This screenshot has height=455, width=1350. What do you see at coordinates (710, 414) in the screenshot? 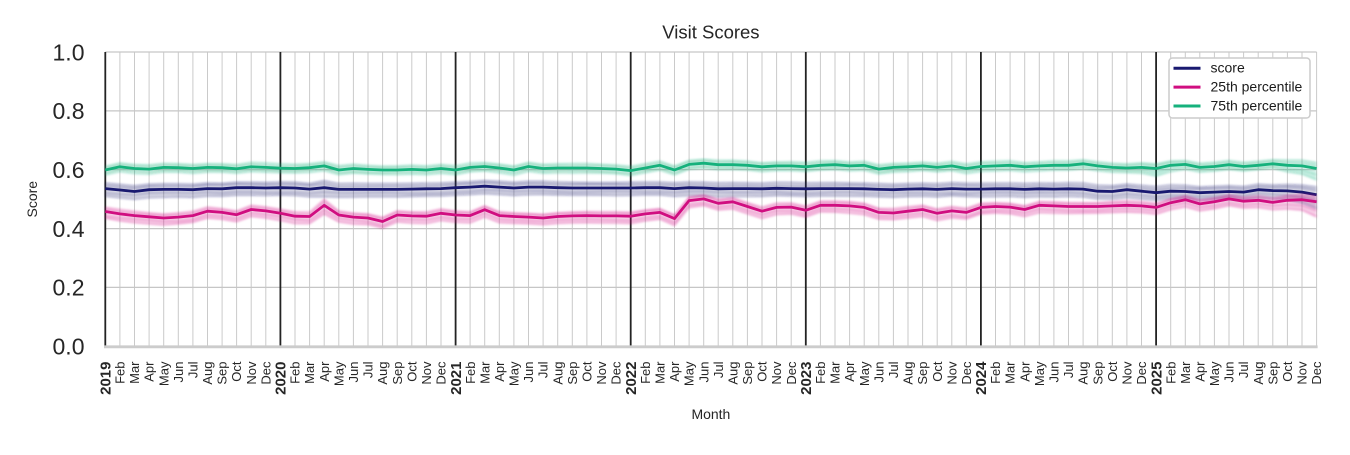
I see `svg-text: Month` at bounding box center [710, 414].